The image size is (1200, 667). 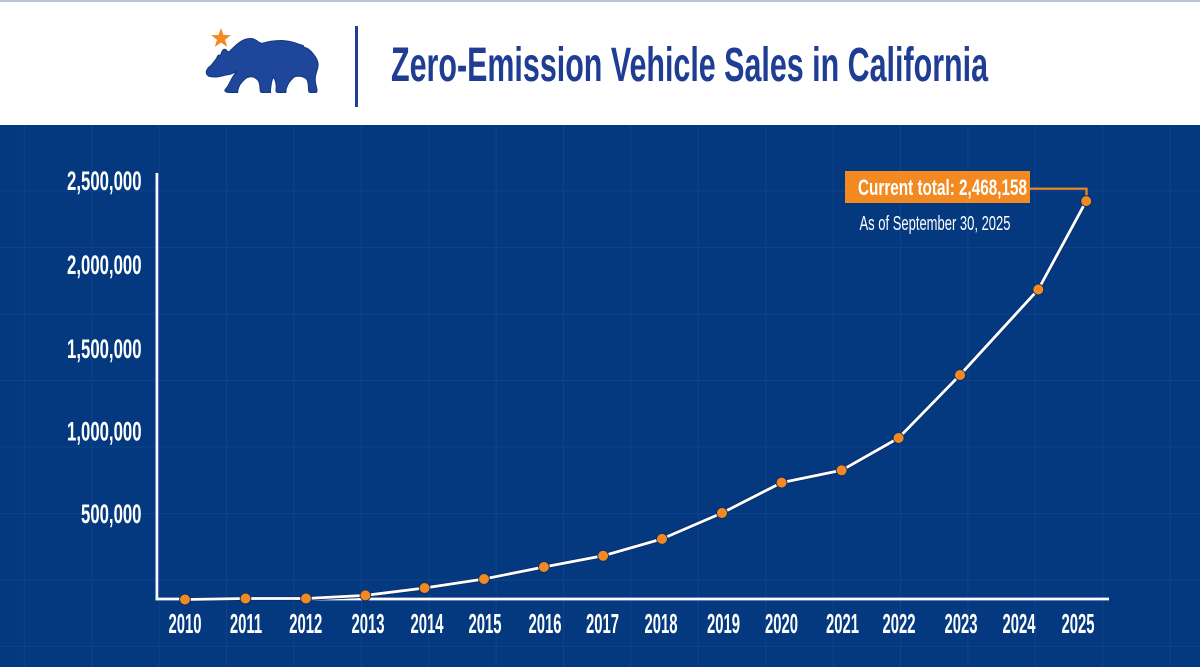 What do you see at coordinates (960, 623) in the screenshot?
I see `svg-text: 2023` at bounding box center [960, 623].